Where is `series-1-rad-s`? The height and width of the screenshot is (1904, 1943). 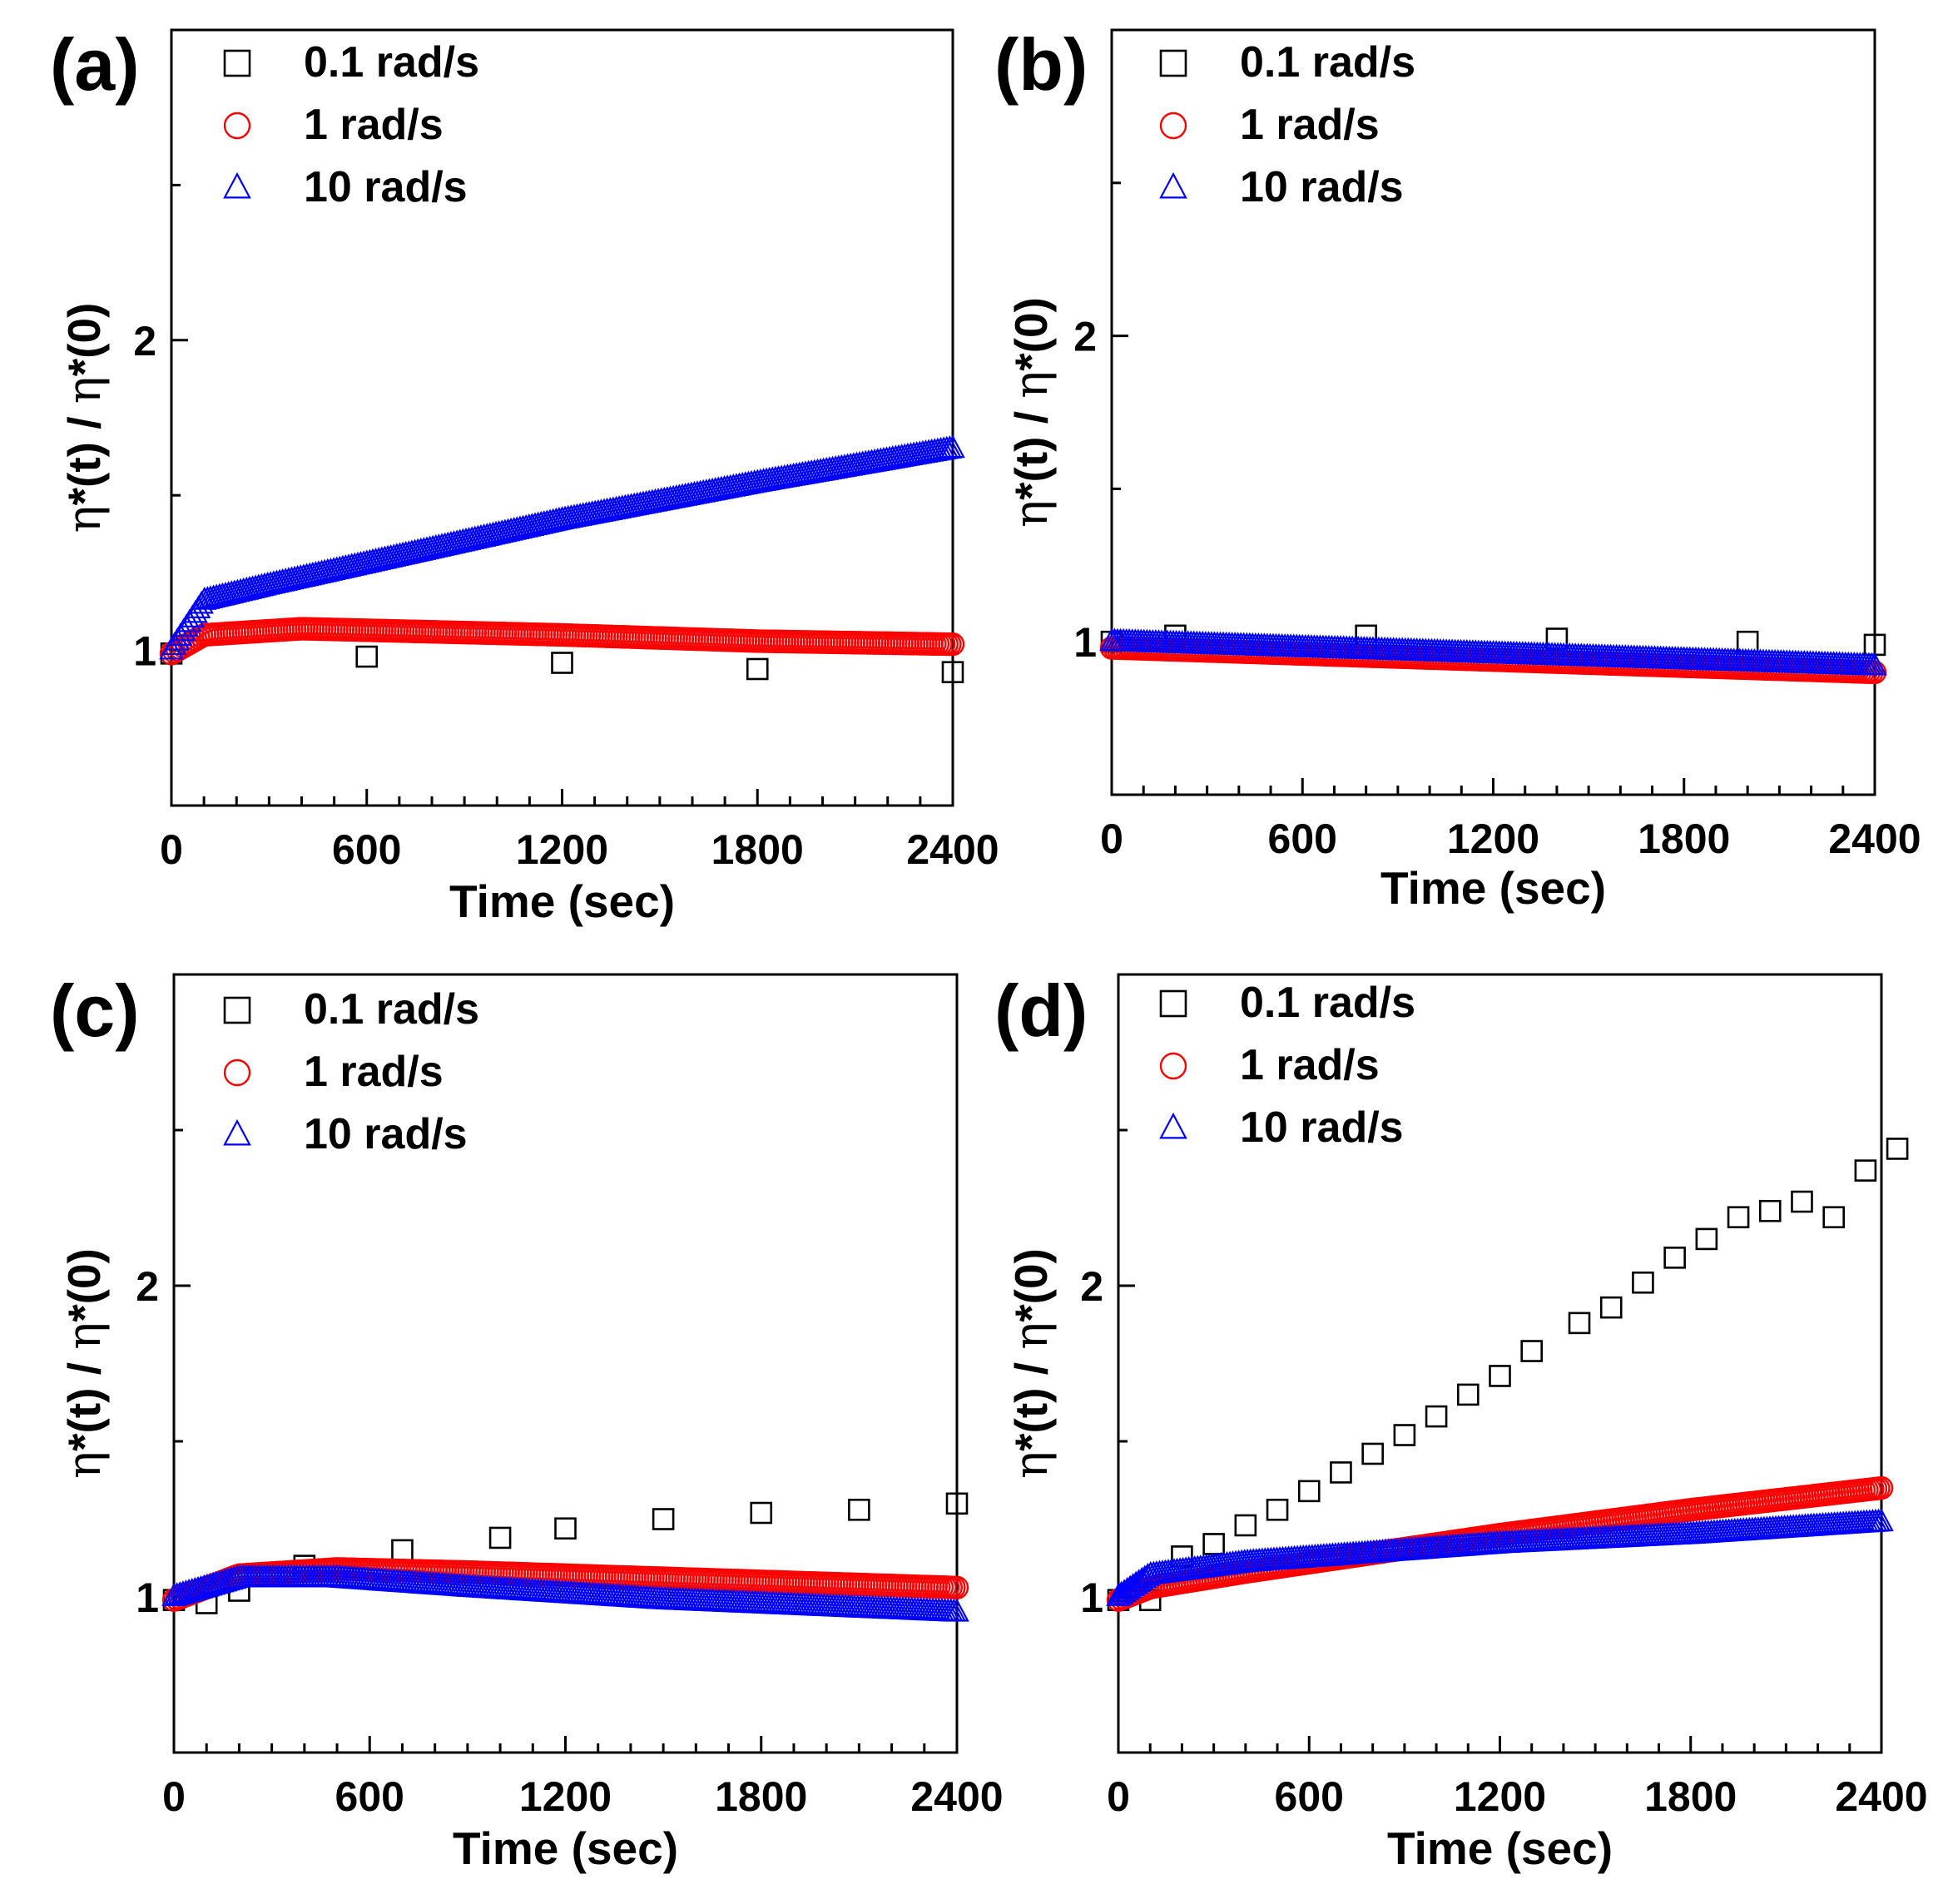 series-1-rad-s is located at coordinates (562, 641).